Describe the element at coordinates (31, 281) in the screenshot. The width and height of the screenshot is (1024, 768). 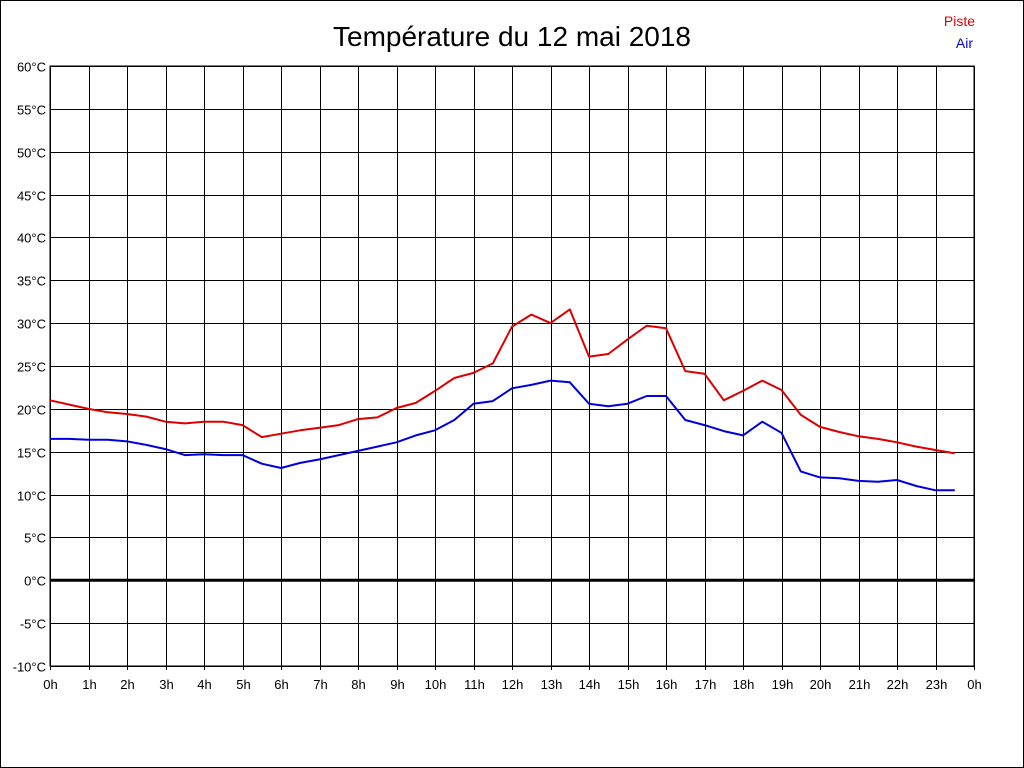
I see `y-tick-label: 35°C` at that location.